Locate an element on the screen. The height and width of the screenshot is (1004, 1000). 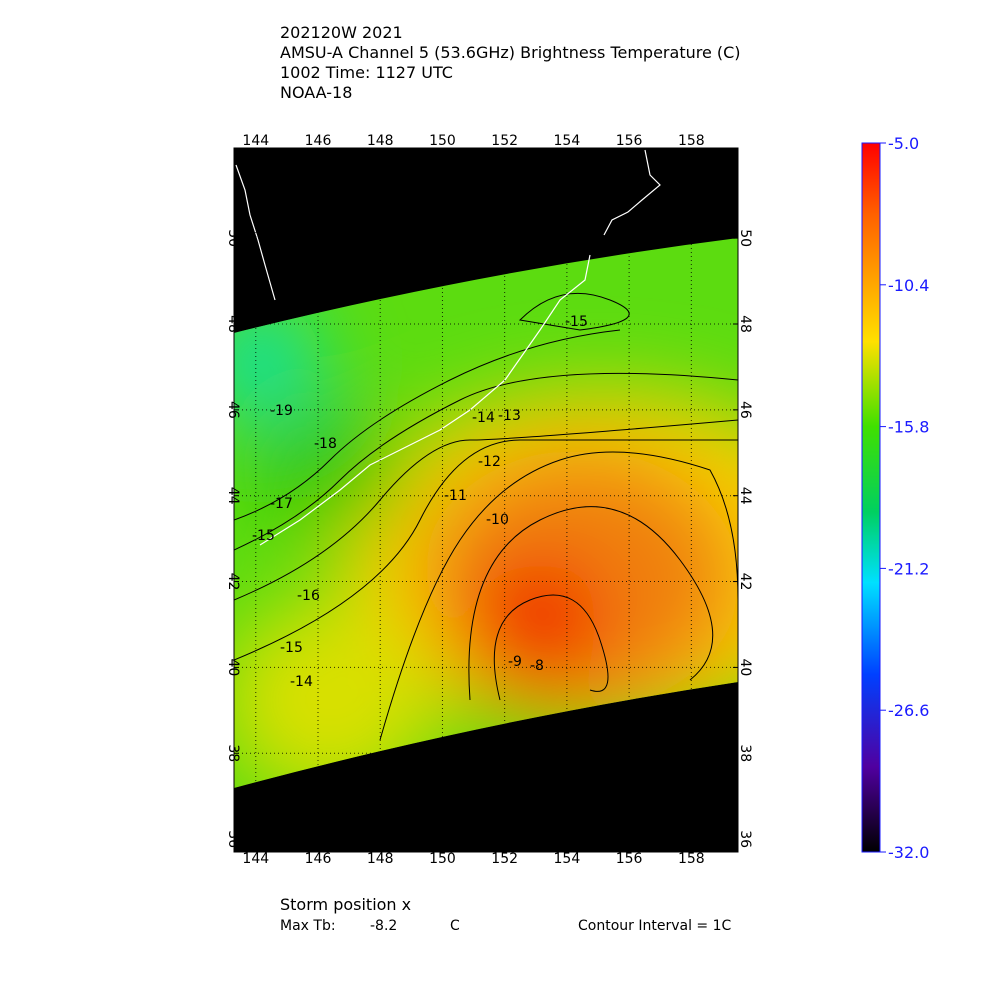
contour-label: -12 is located at coordinates (489, 462).